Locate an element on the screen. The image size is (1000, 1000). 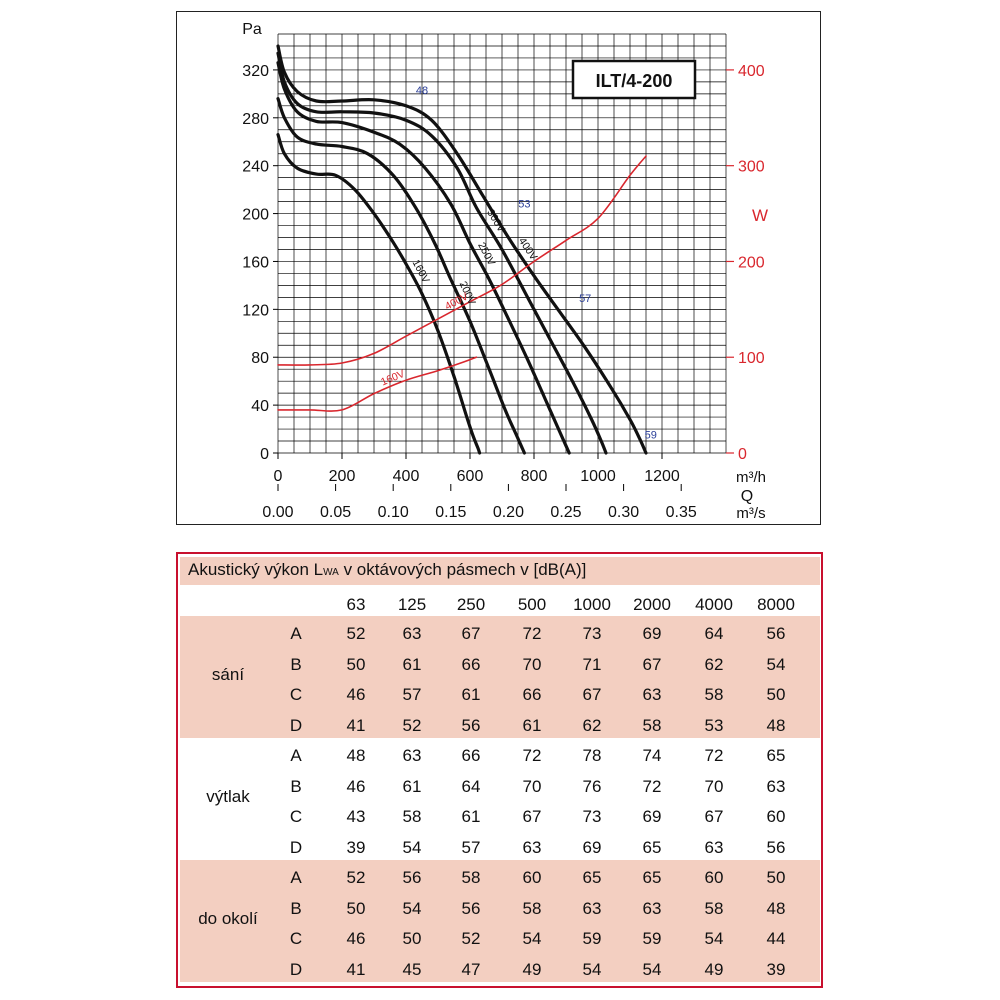
pressure-curve-250V is located at coordinates (423, 258).